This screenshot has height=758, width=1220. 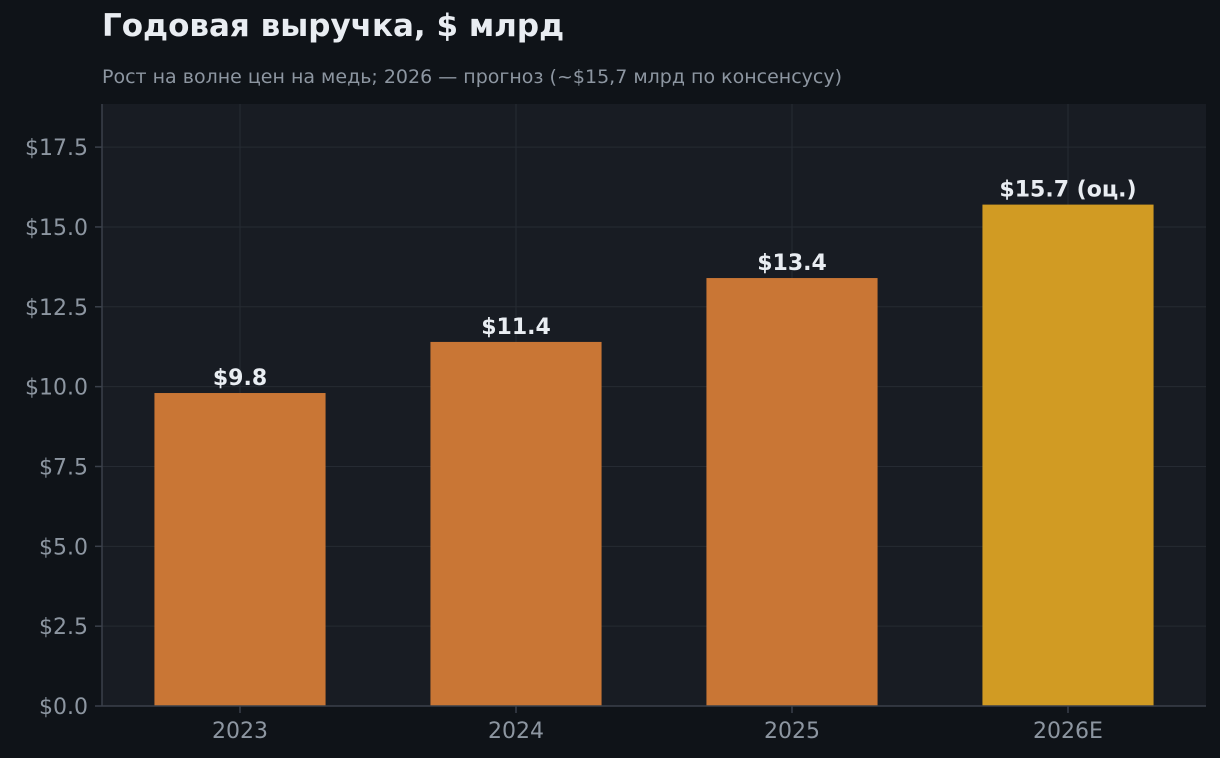 I want to click on y-tick-label: $7.5, so click(x=63, y=467).